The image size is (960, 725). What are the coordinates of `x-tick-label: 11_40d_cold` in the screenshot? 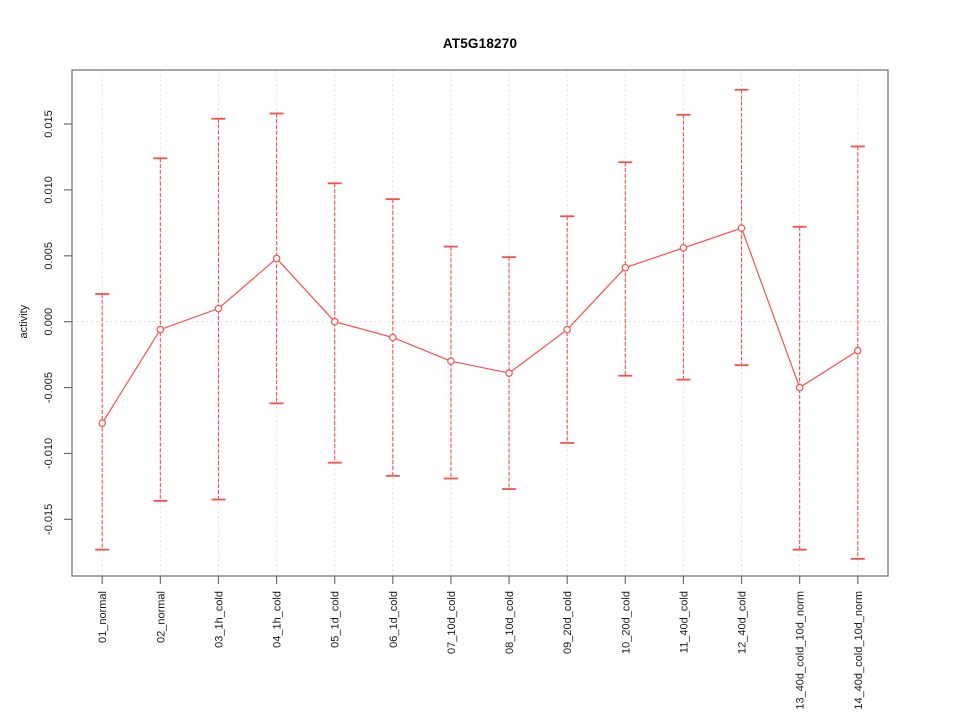 It's located at (684, 622).